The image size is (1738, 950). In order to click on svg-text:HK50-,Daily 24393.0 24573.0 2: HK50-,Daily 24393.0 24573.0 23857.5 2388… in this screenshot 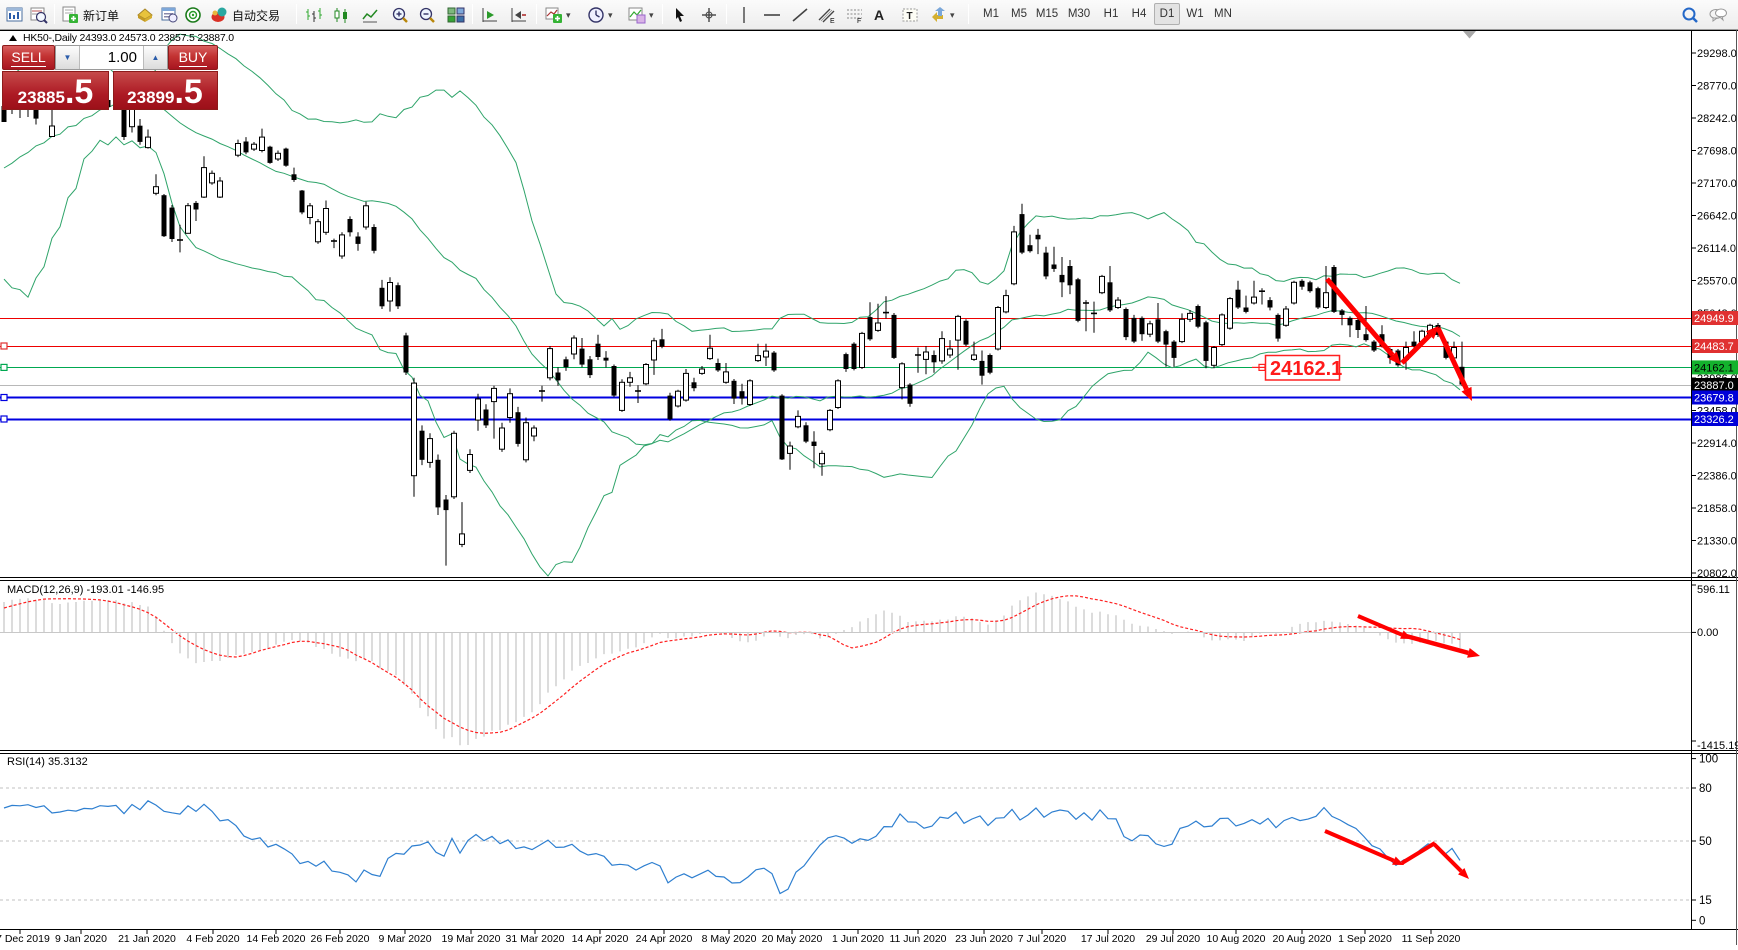, I will do `click(128, 38)`.